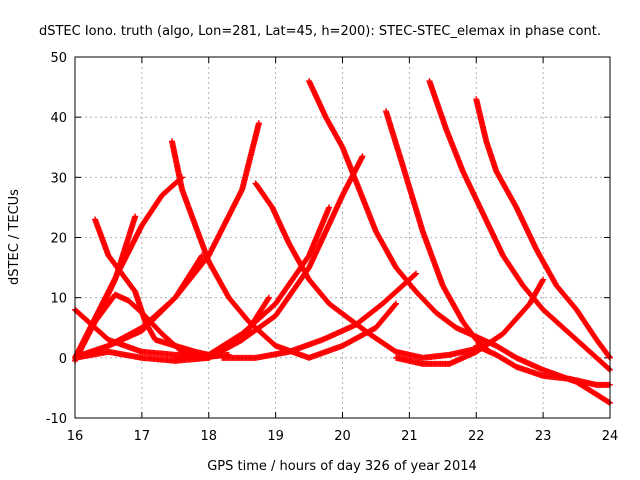 This screenshot has height=480, width=640. What do you see at coordinates (58, 299) in the screenshot?
I see `y-tick-label: 10` at bounding box center [58, 299].